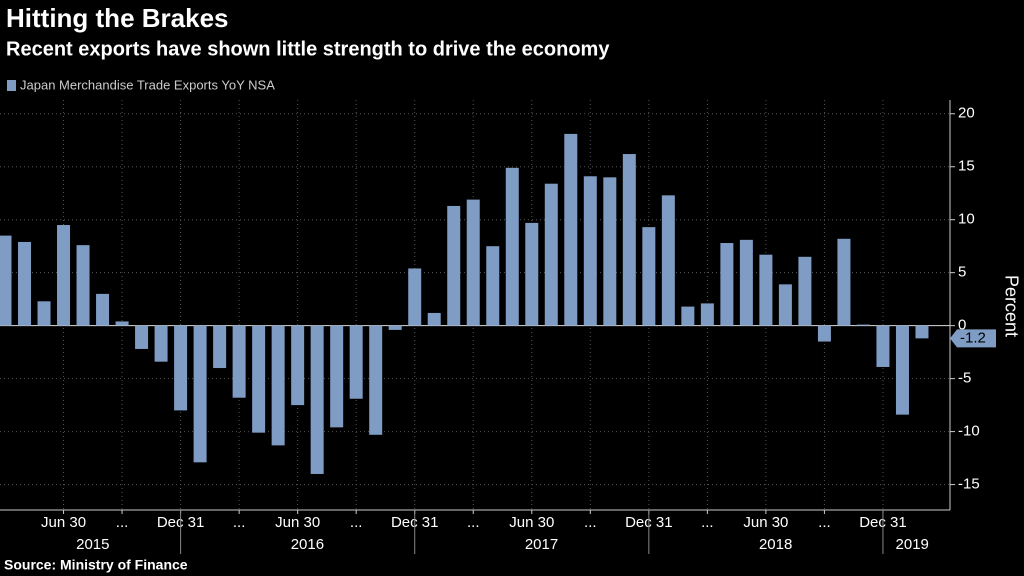 The height and width of the screenshot is (576, 1024). I want to click on y-tick-label: 10, so click(966, 219).